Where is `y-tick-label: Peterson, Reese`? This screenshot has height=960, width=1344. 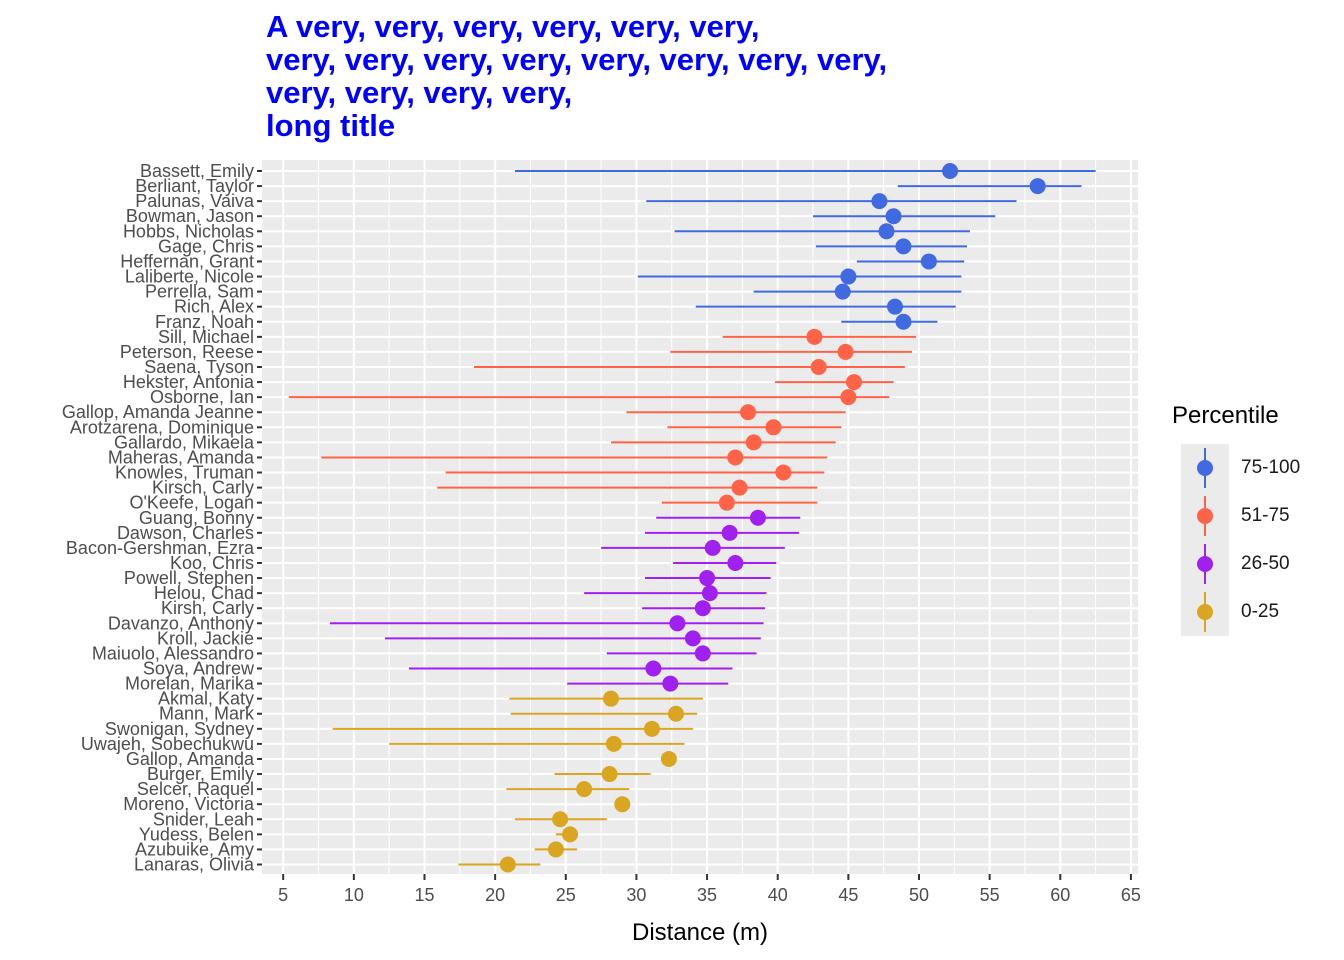
y-tick-label: Peterson, Reese is located at coordinates (187, 352).